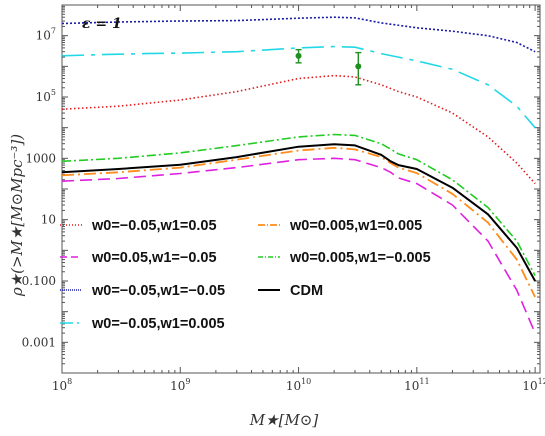  I want to click on y-tick-label: 10⁵, so click(46, 96).